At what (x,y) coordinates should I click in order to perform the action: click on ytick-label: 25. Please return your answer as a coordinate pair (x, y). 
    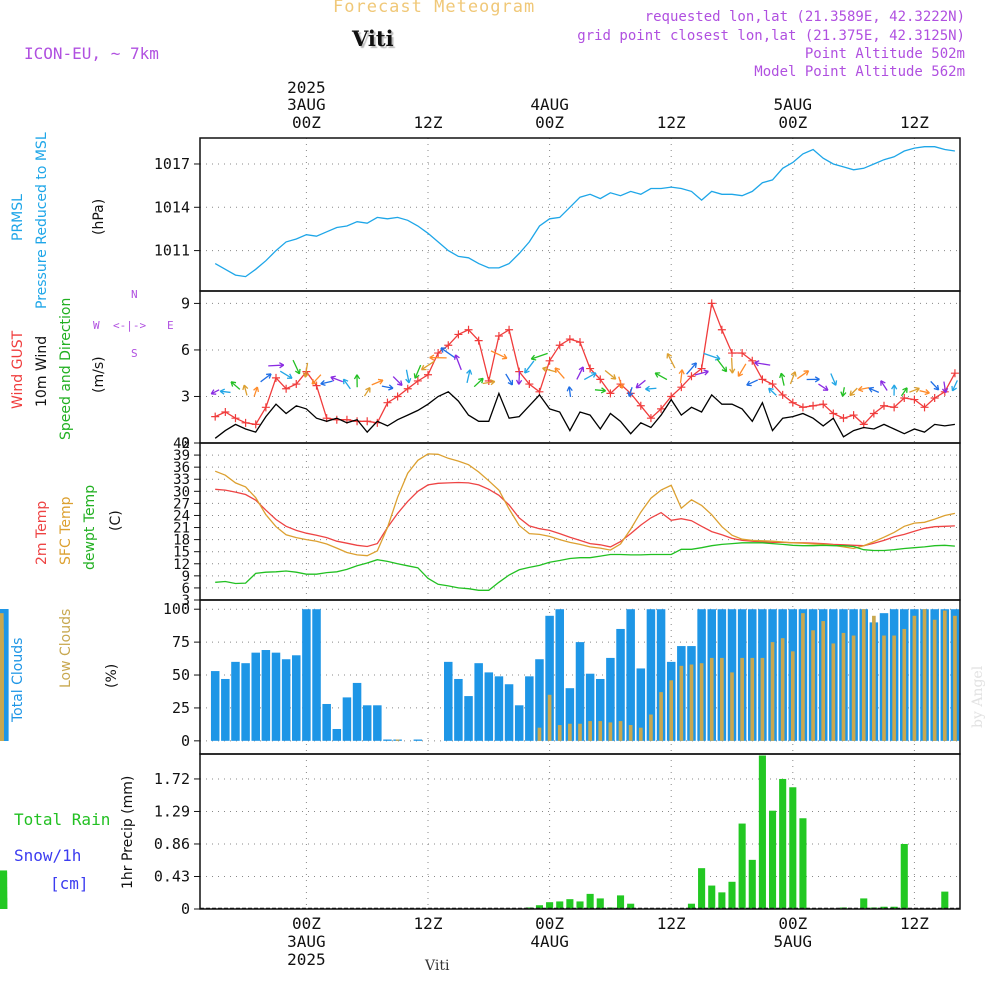
    Looking at the image, I should click on (181, 708).